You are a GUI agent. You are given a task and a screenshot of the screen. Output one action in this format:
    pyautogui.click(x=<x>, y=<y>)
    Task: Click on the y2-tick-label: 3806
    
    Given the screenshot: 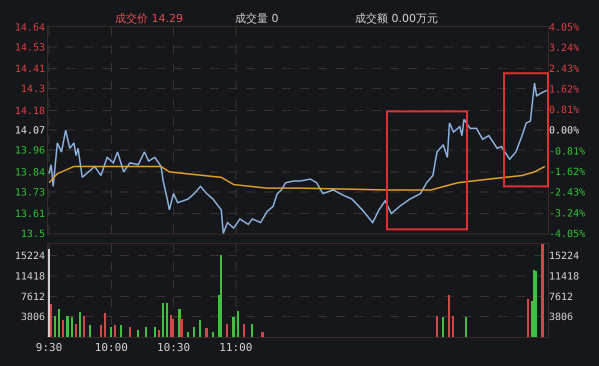 What is the action you would take?
    pyautogui.click(x=561, y=318)
    